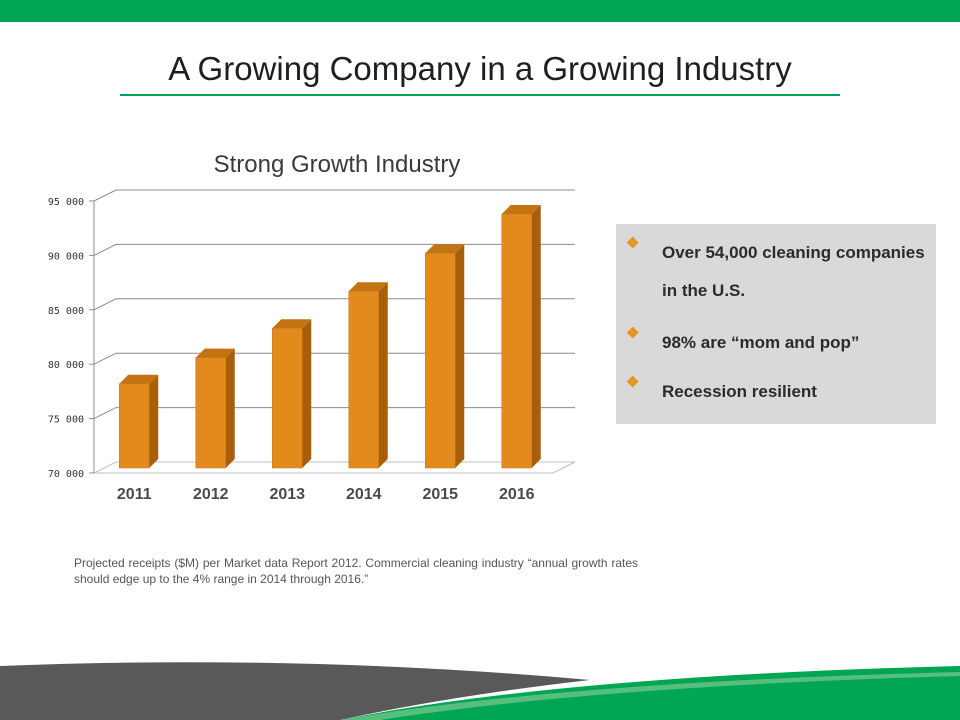 The image size is (960, 720). What do you see at coordinates (292, 324) in the screenshot?
I see `bar-top-2013` at bounding box center [292, 324].